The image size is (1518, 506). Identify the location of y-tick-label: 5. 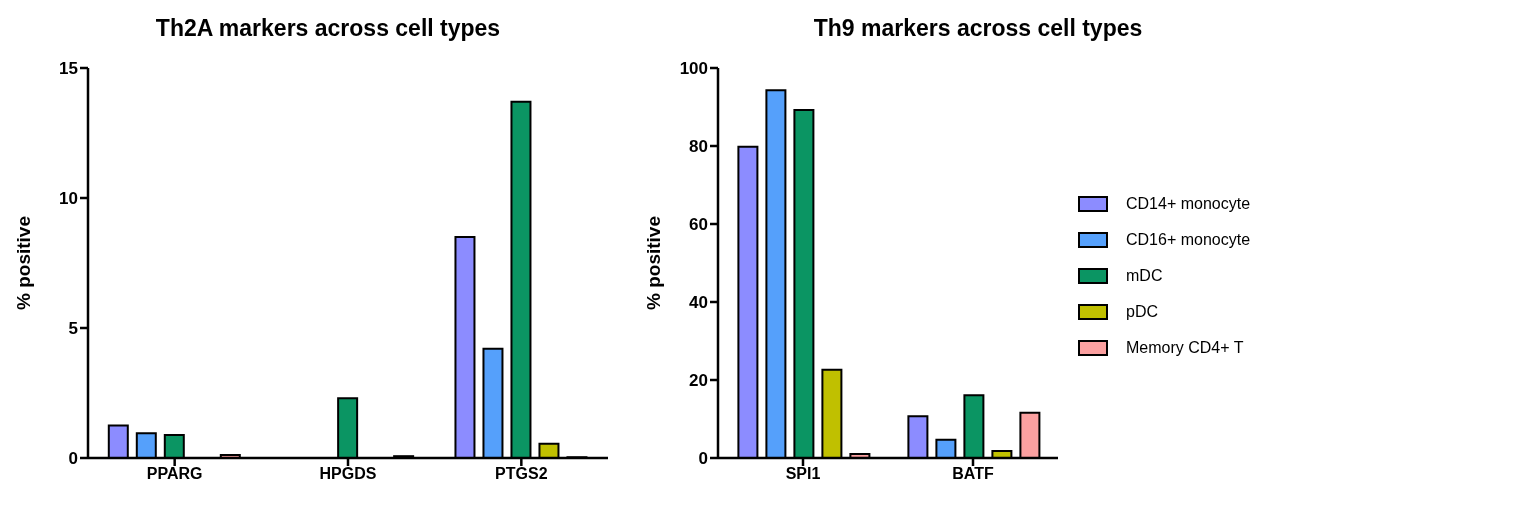
(73, 329).